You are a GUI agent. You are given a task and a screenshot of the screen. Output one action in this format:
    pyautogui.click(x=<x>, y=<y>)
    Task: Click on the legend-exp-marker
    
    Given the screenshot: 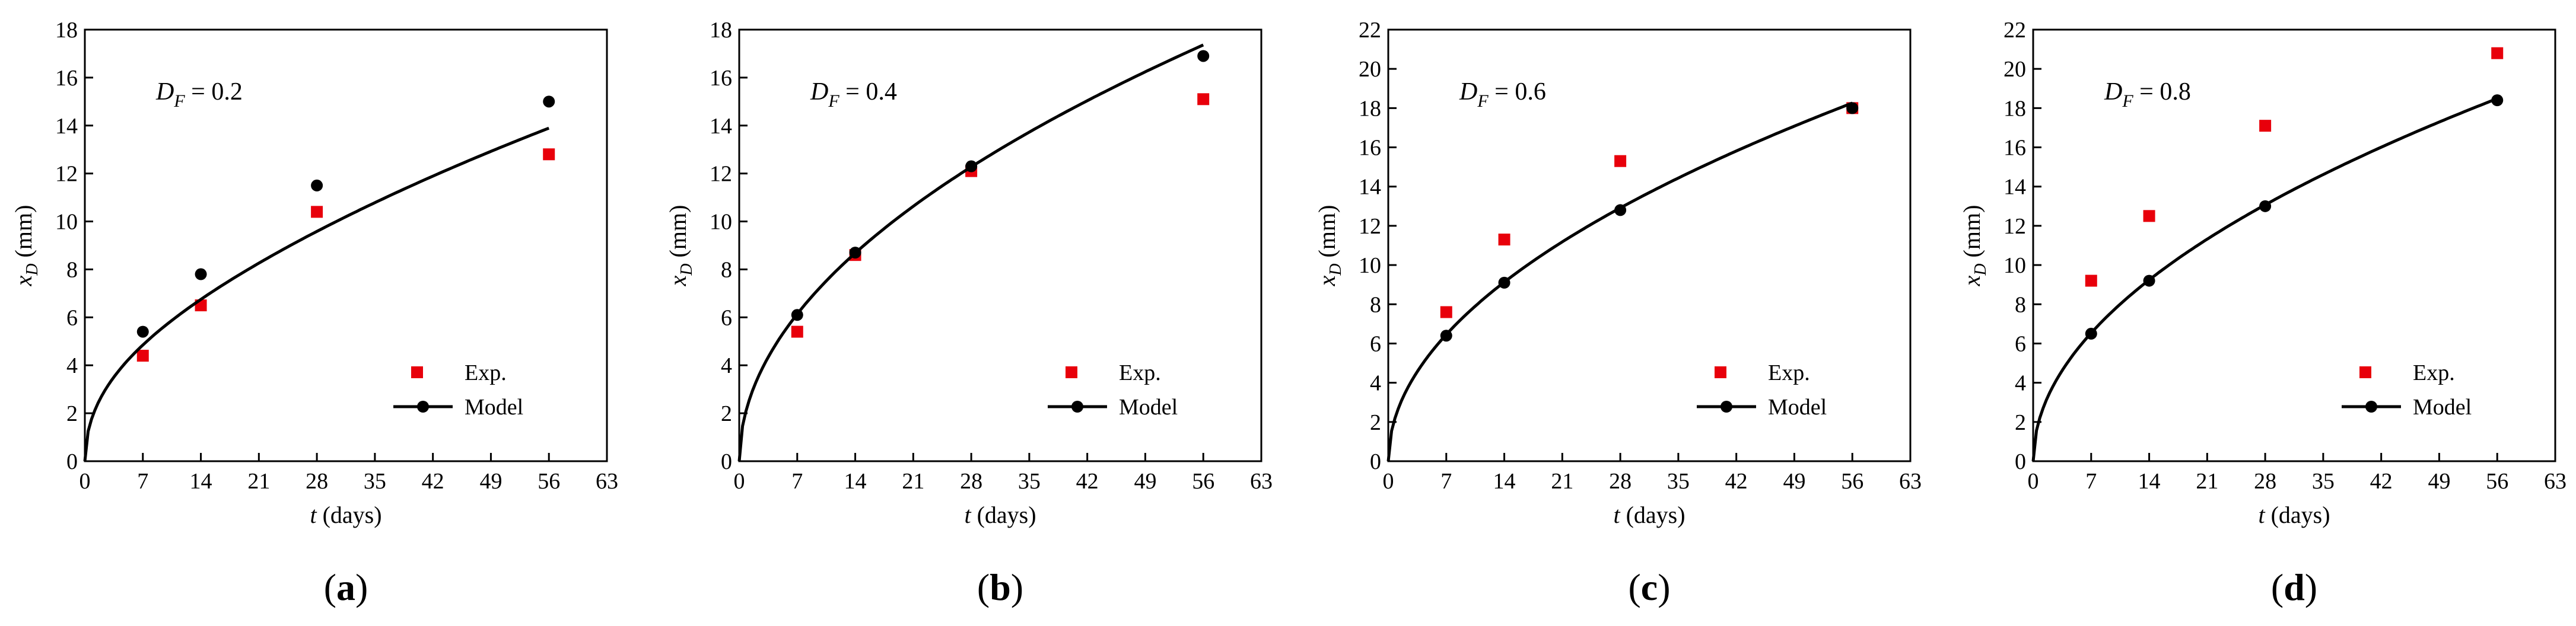 What is the action you would take?
    pyautogui.click(x=2365, y=372)
    